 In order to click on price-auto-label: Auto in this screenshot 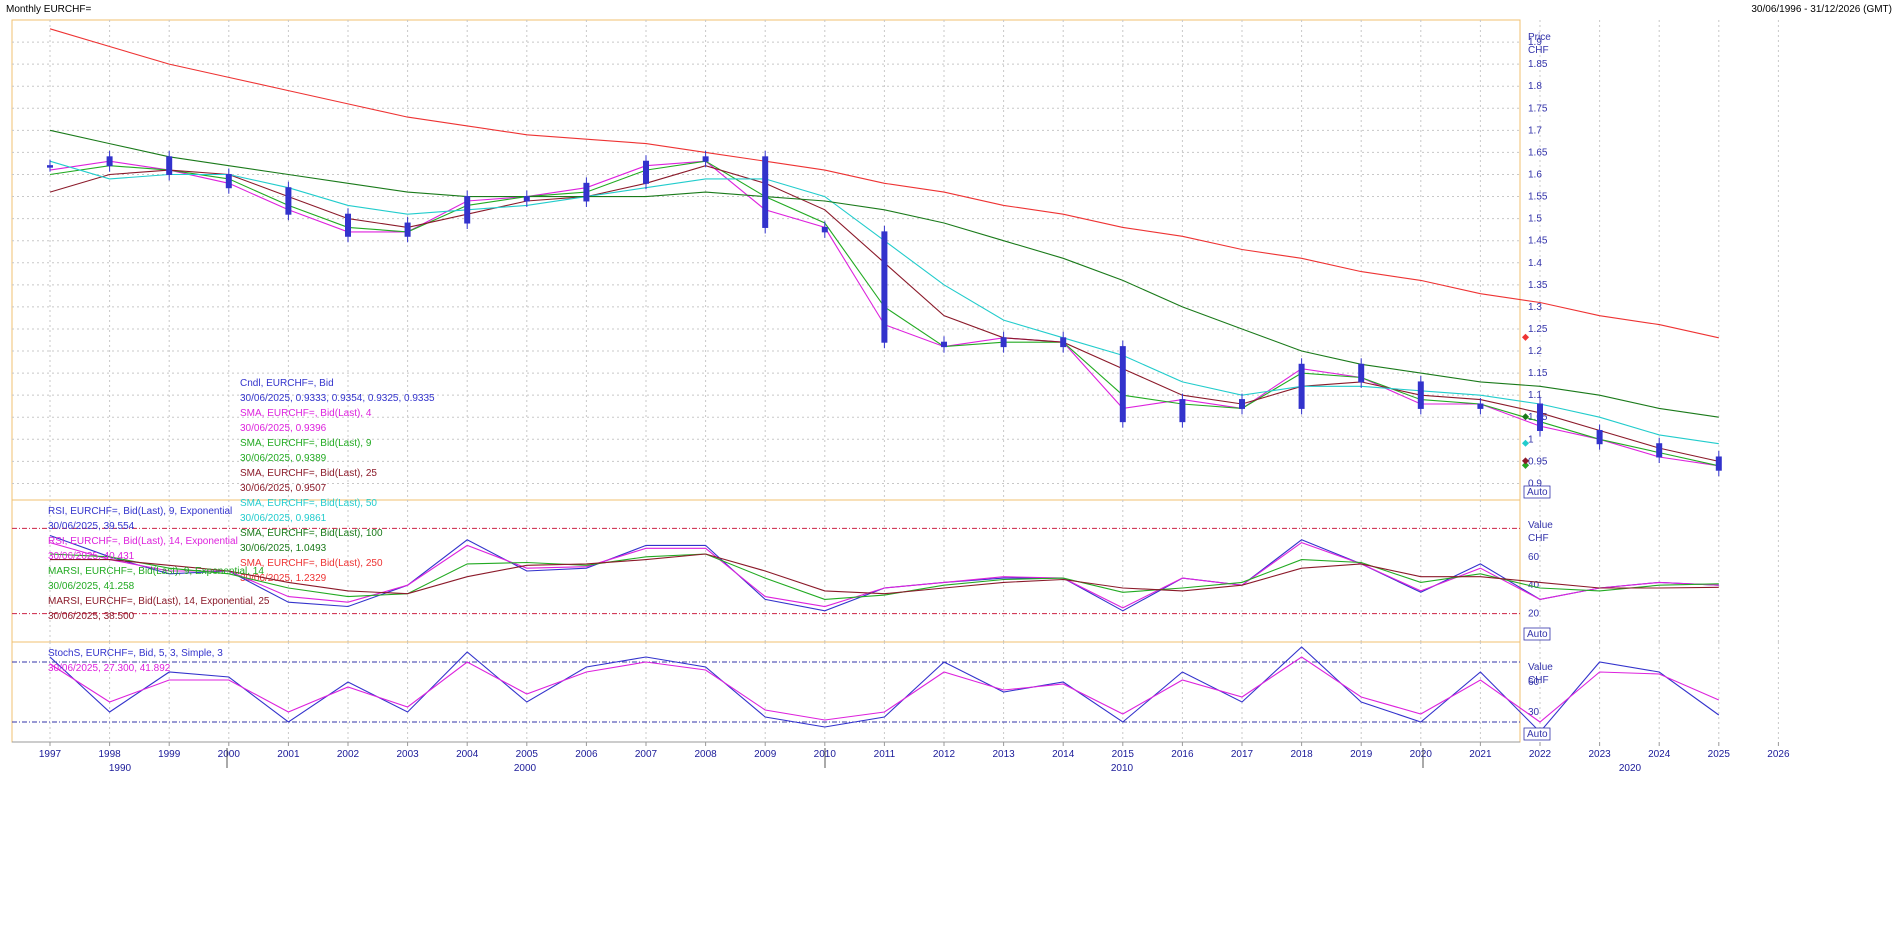, I will do `click(1537, 492)`.